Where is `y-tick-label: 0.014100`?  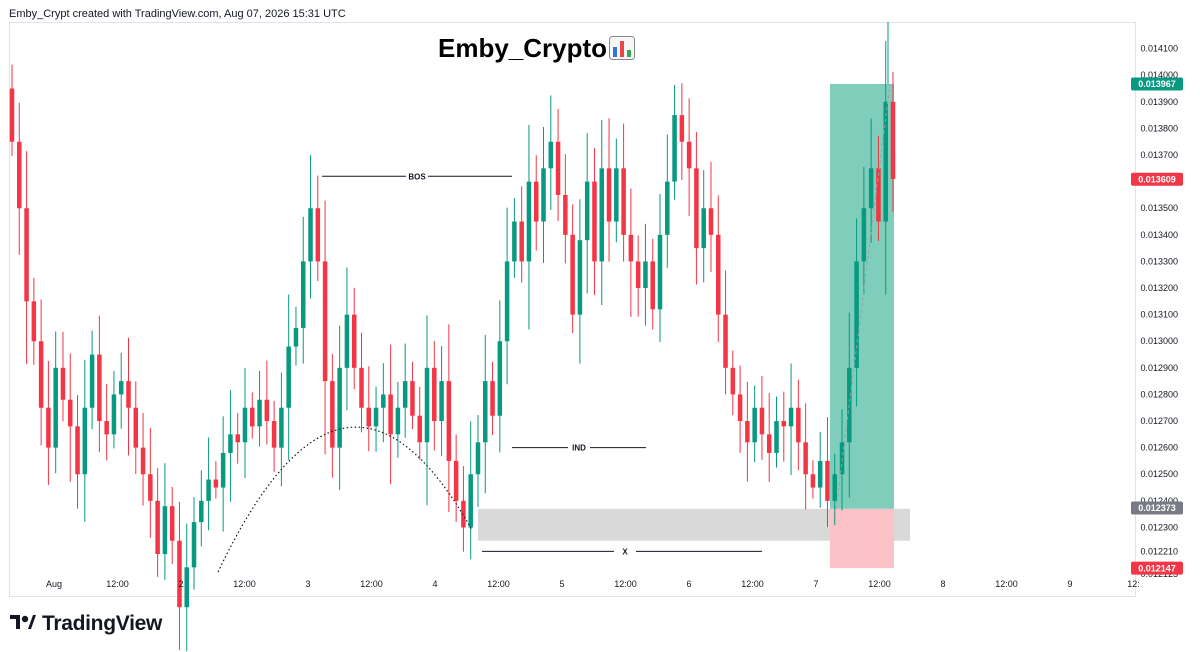
y-tick-label: 0.014100 is located at coordinates (1159, 49).